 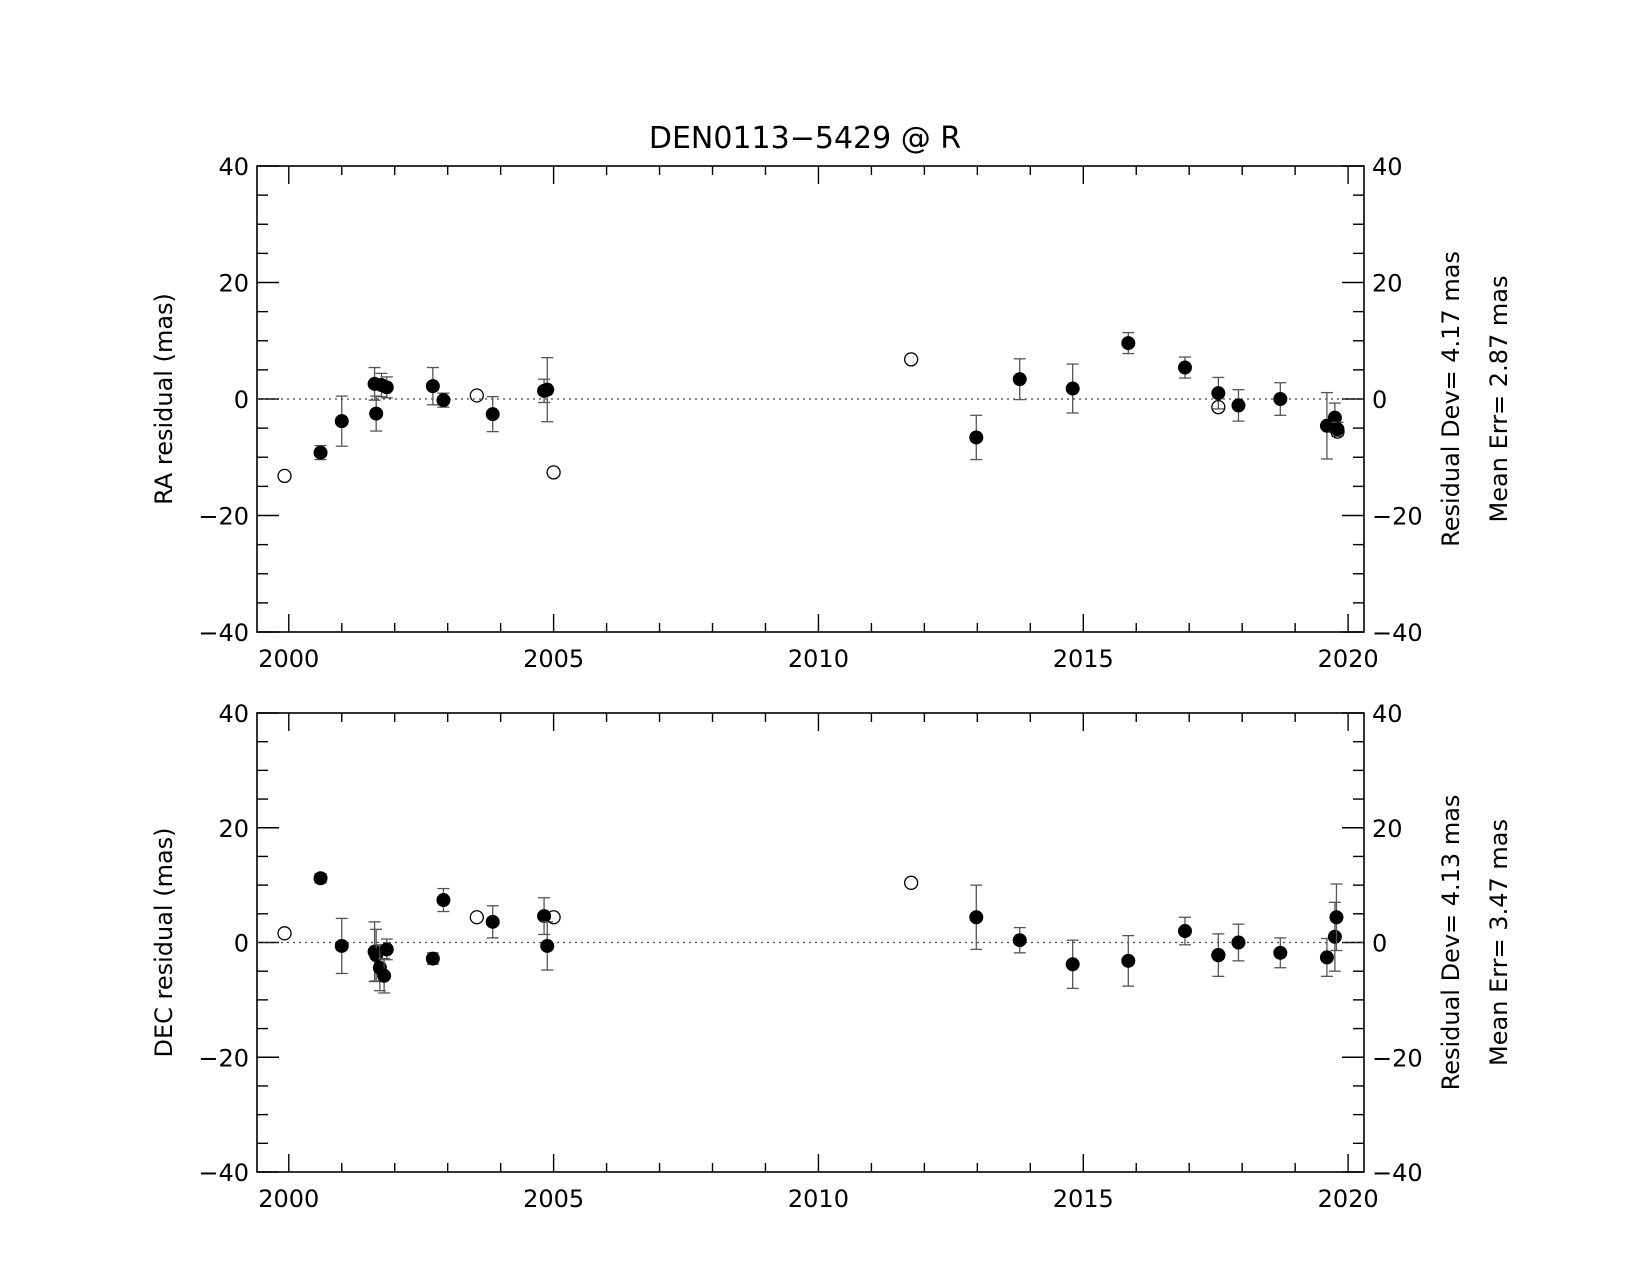 What do you see at coordinates (1451, 943) in the screenshot?
I see `residual-dev-text: Residual Dev= 4.13 mas` at bounding box center [1451, 943].